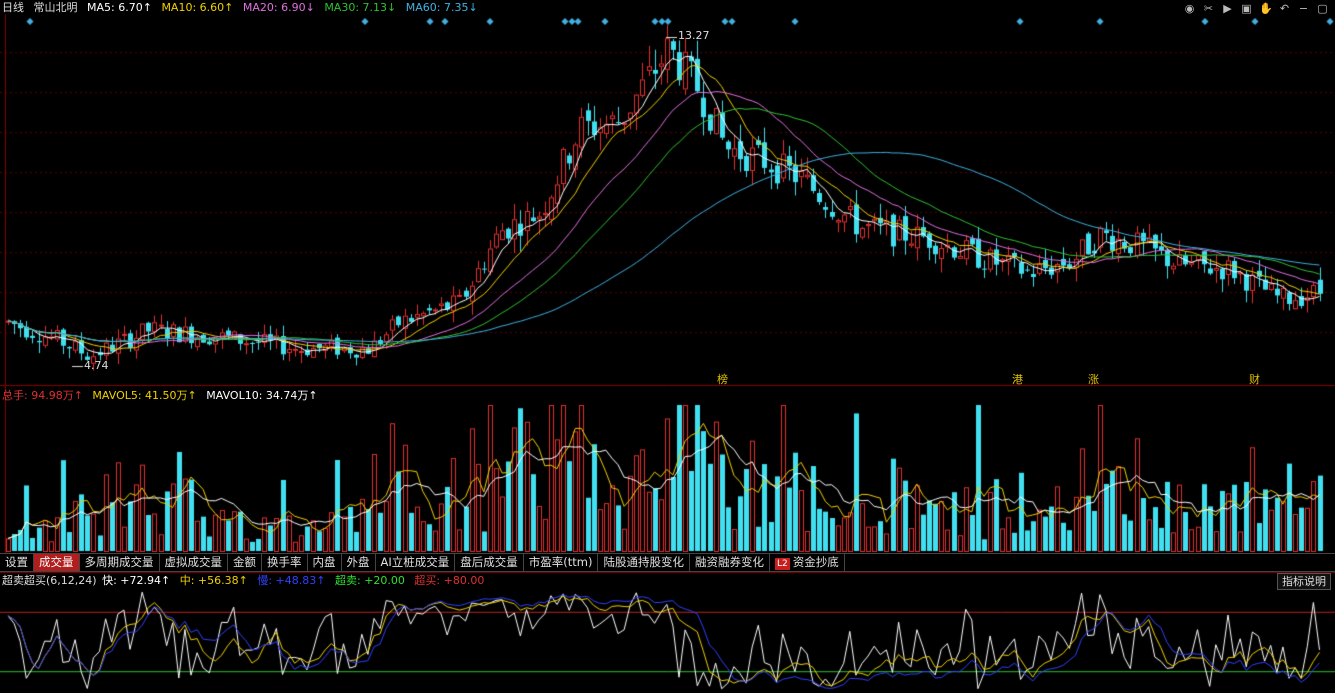  I want to click on indicator-name: 超卖超买(6,12,24), so click(49, 580).